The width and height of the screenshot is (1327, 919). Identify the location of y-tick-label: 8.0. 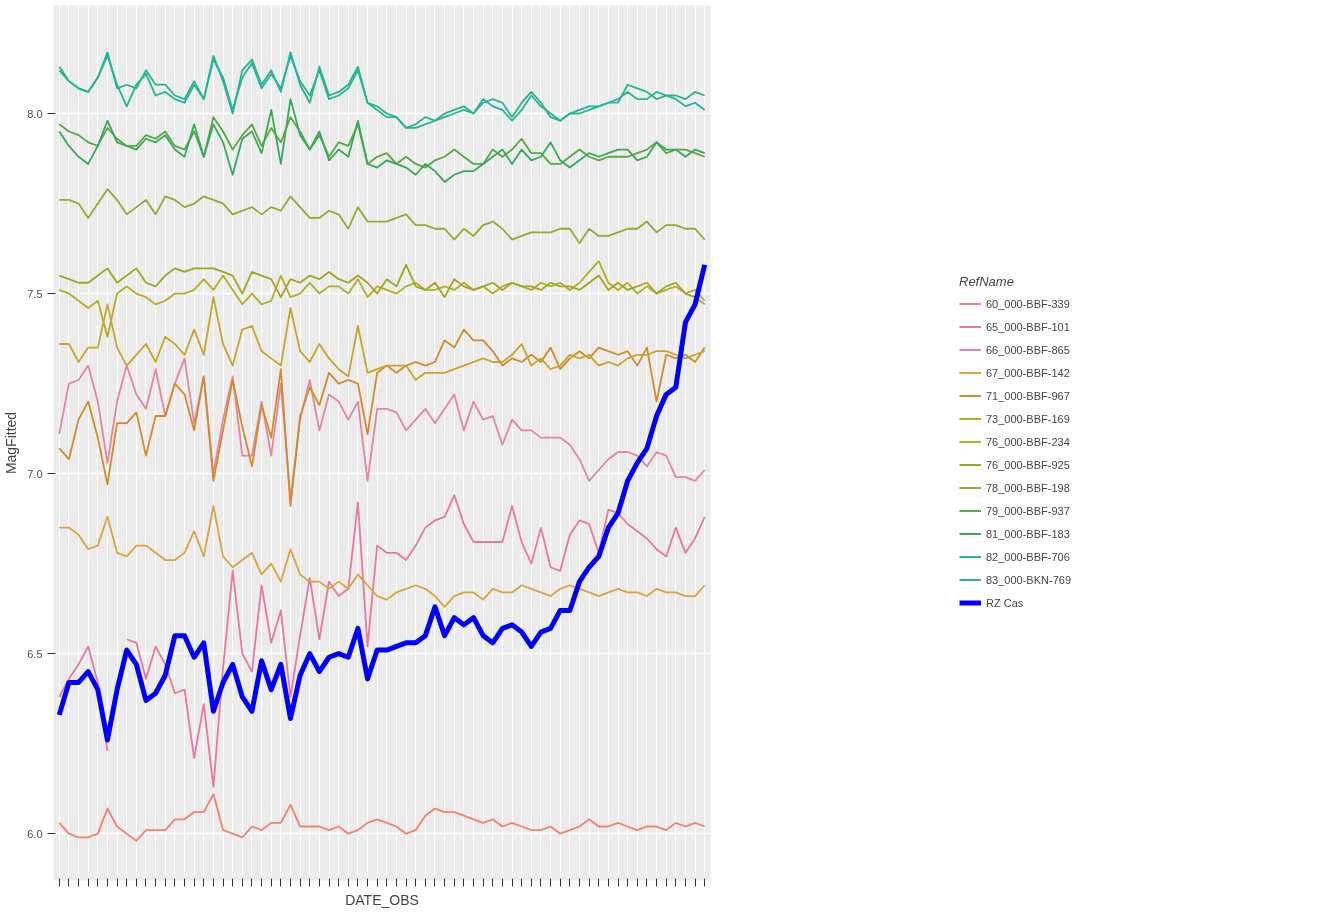
(35, 113).